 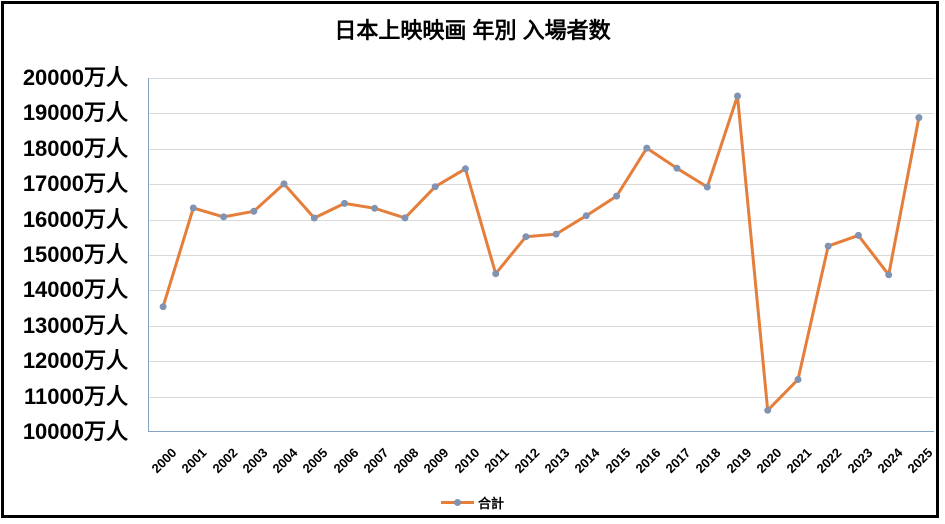 I want to click on legend-line-marker-icon, so click(x=457, y=502).